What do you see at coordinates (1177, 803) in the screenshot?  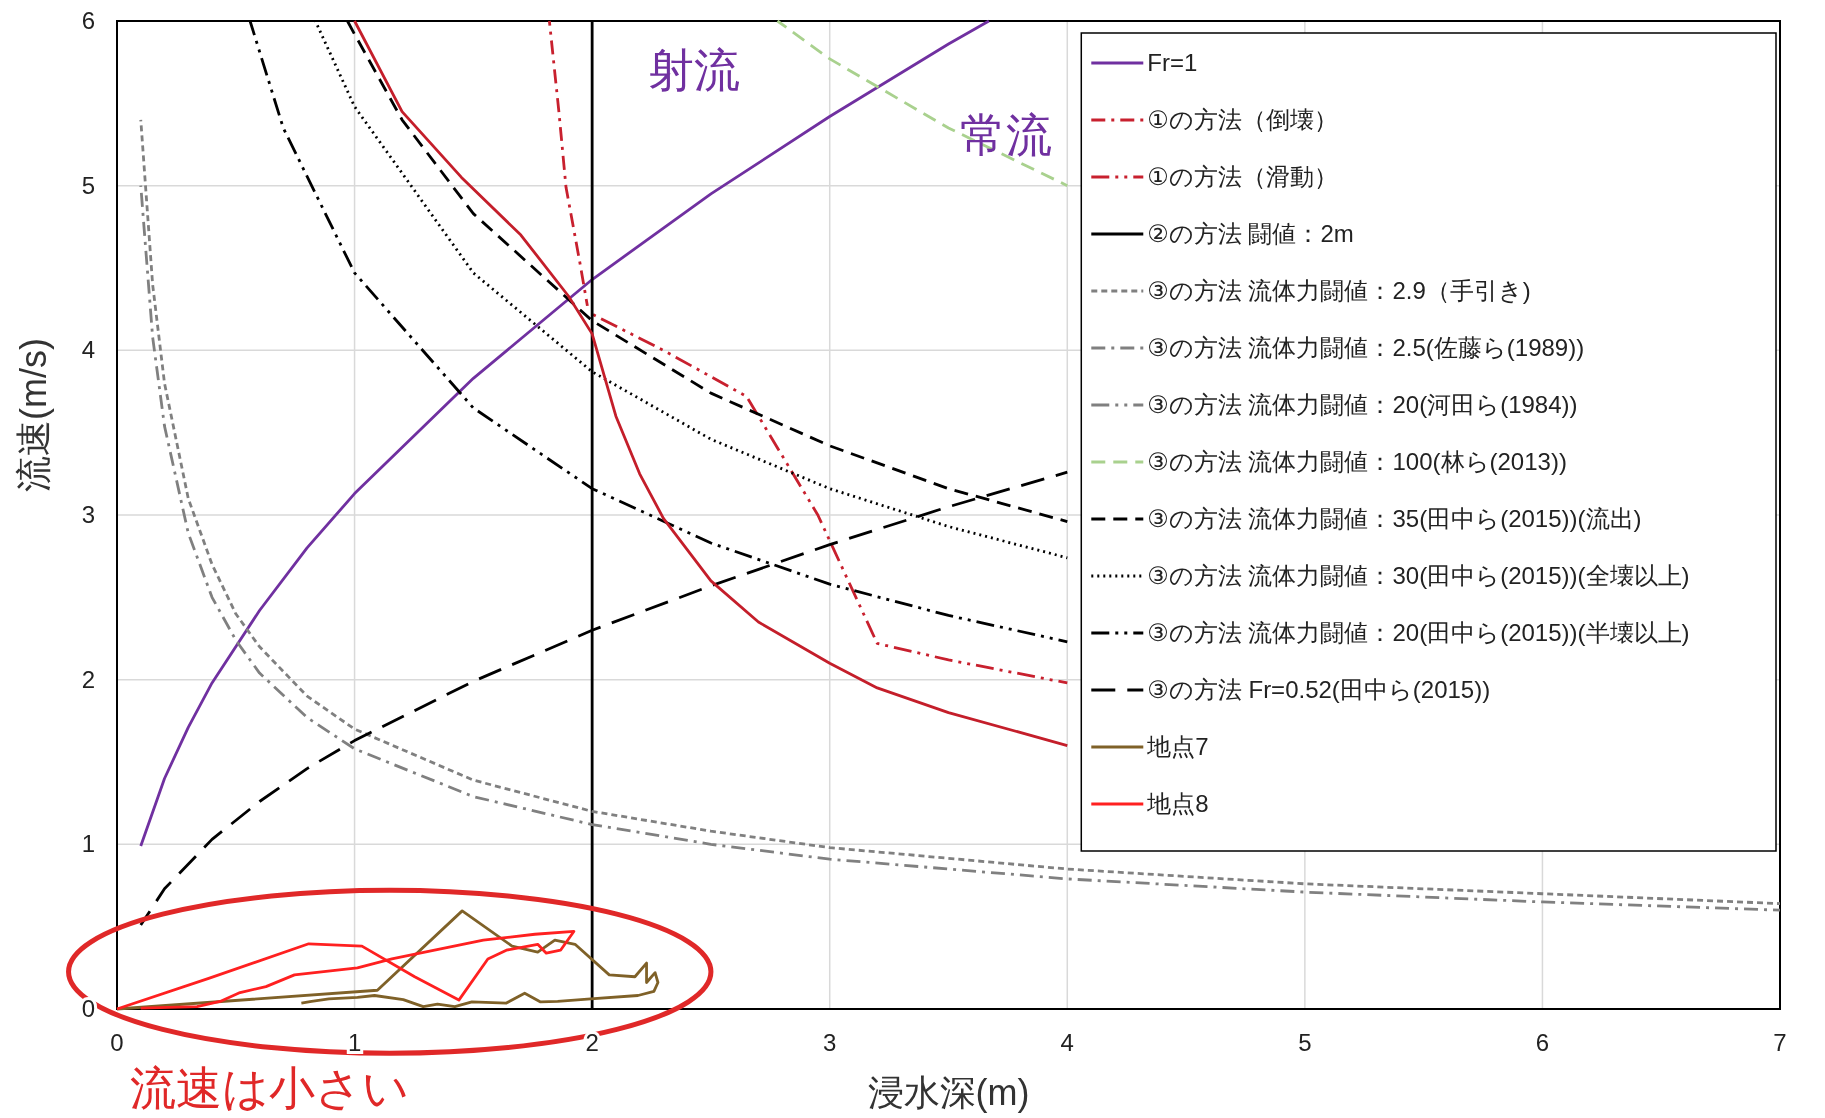 I see `legend-label: 地点8` at bounding box center [1177, 803].